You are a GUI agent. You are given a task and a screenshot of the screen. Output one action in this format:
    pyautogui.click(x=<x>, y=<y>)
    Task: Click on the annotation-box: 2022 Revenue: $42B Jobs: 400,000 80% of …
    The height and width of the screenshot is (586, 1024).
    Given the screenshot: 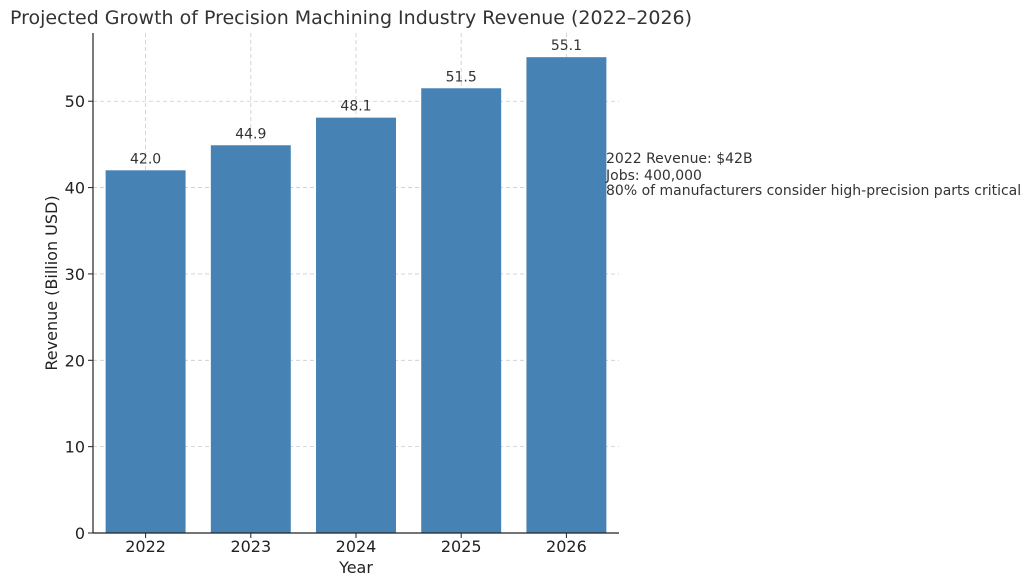 What is the action you would take?
    pyautogui.click(x=813, y=175)
    